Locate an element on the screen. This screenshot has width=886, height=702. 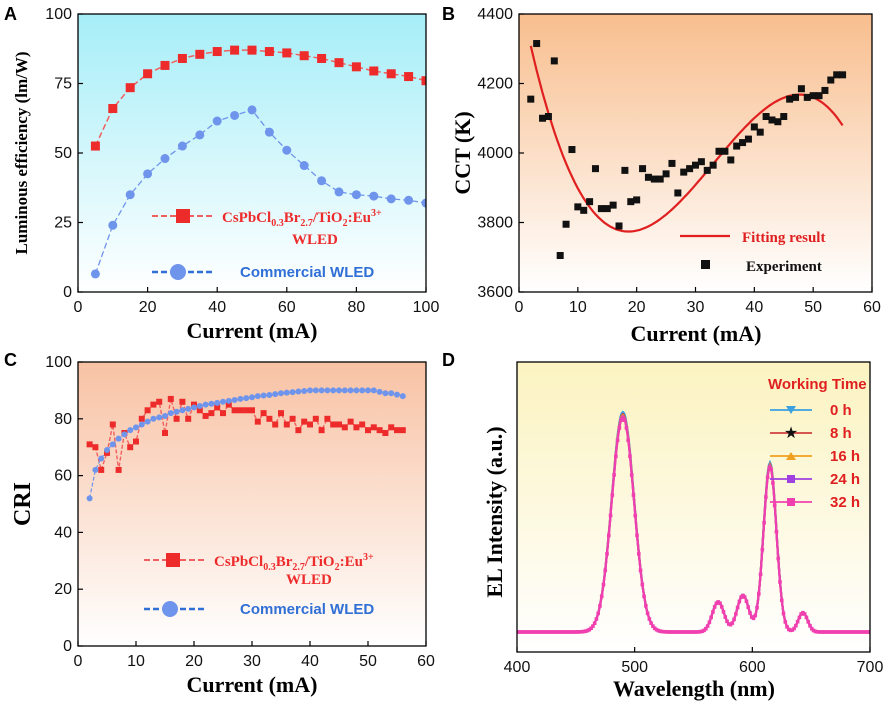
legend-label-commercial: Commercial WLED is located at coordinates (307, 272).